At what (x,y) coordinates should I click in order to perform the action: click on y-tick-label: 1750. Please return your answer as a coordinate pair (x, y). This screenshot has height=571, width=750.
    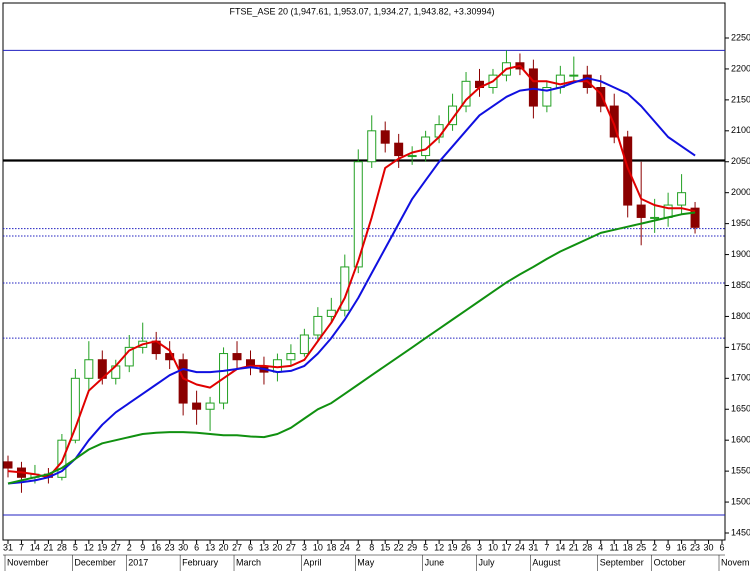
    Looking at the image, I should click on (740, 347).